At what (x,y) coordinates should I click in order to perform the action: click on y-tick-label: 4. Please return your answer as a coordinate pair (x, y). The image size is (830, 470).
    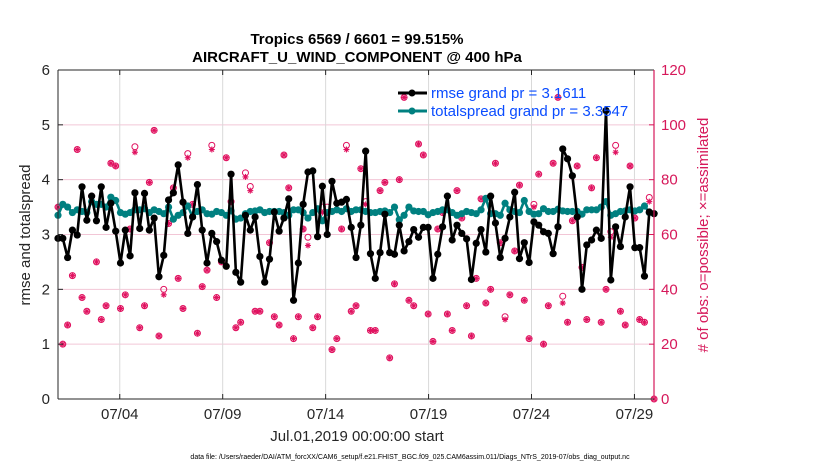
    Looking at the image, I should click on (46, 180).